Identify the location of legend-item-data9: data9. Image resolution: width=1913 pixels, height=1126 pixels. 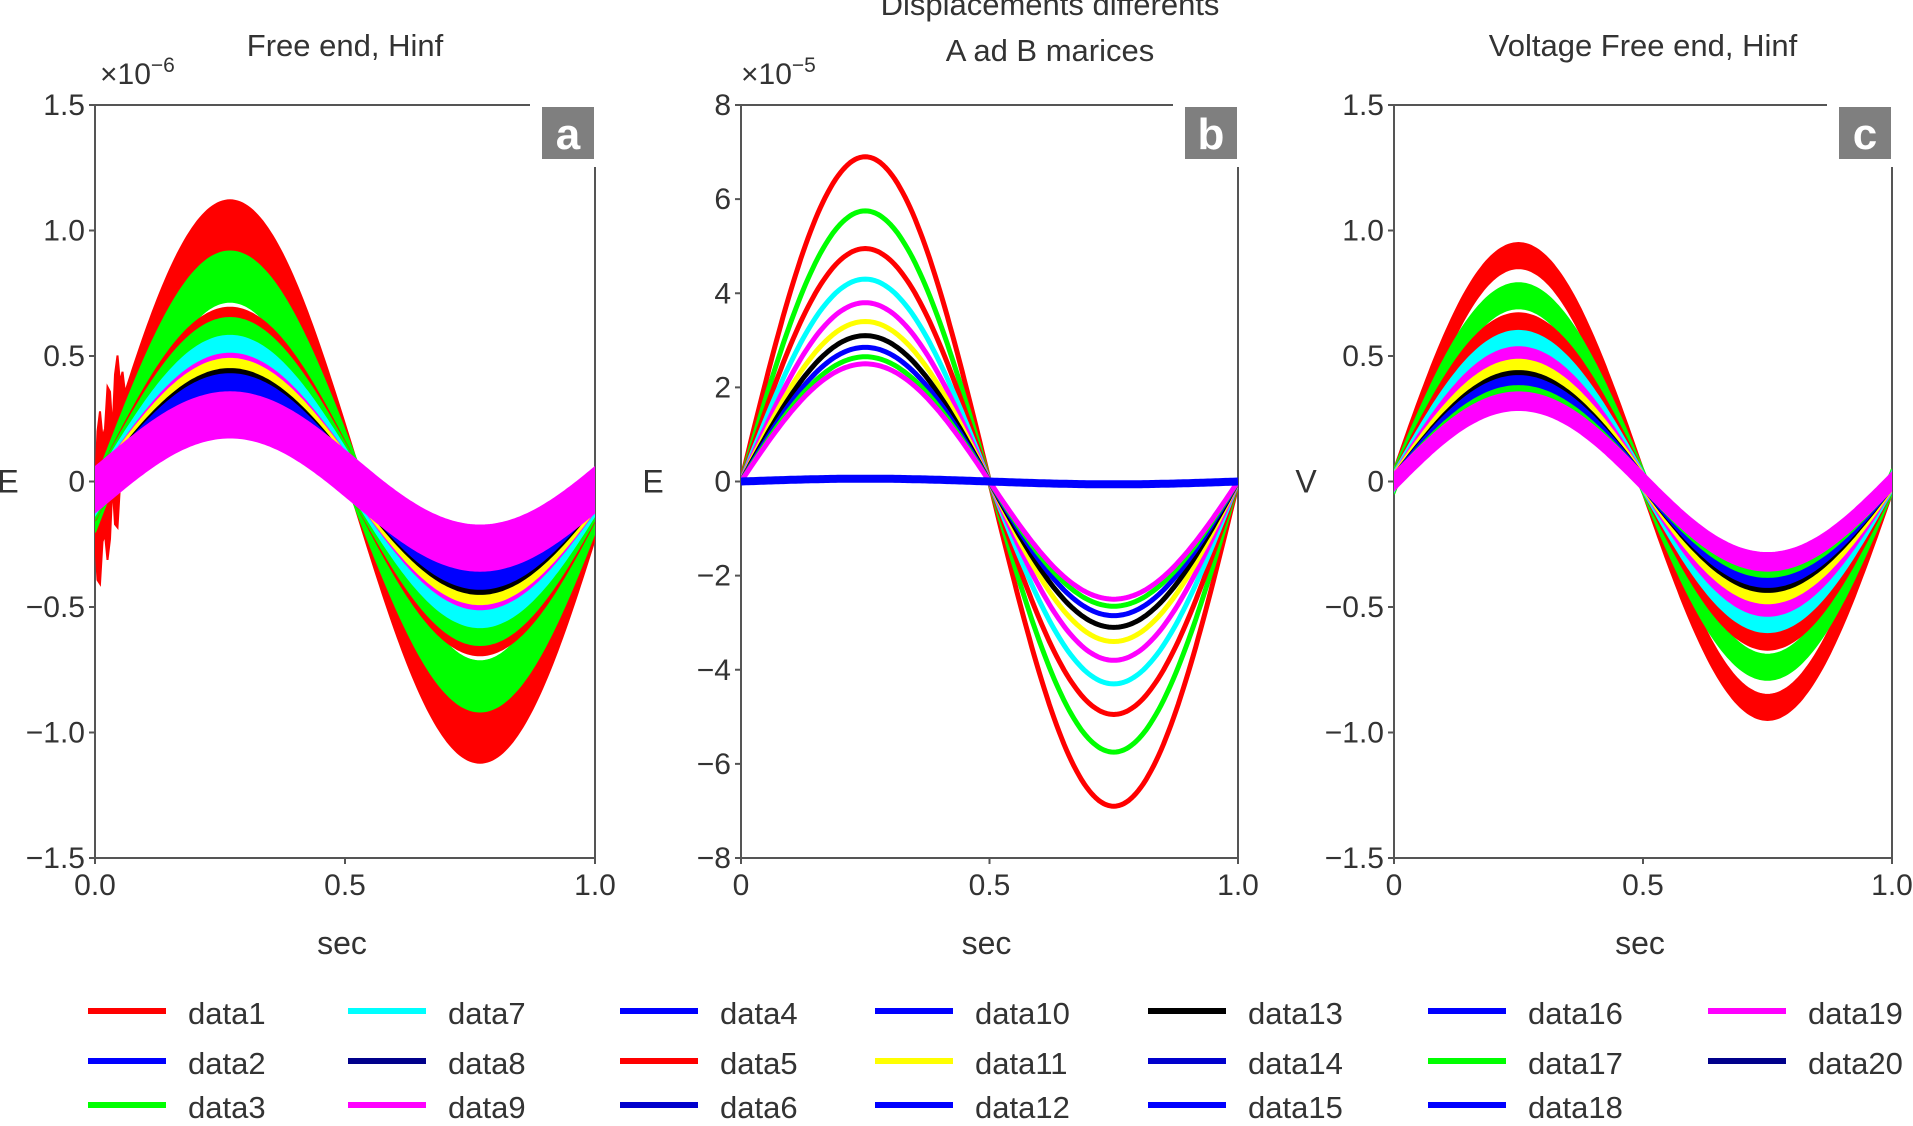
(437, 1107).